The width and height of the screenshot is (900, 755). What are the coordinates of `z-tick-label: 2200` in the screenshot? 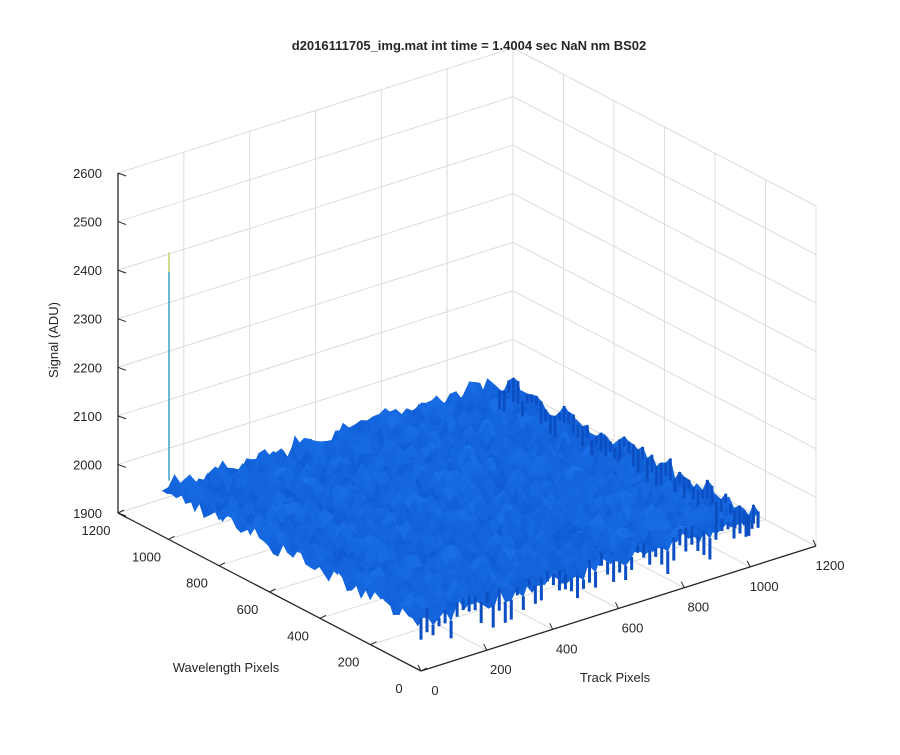 It's located at (87, 367).